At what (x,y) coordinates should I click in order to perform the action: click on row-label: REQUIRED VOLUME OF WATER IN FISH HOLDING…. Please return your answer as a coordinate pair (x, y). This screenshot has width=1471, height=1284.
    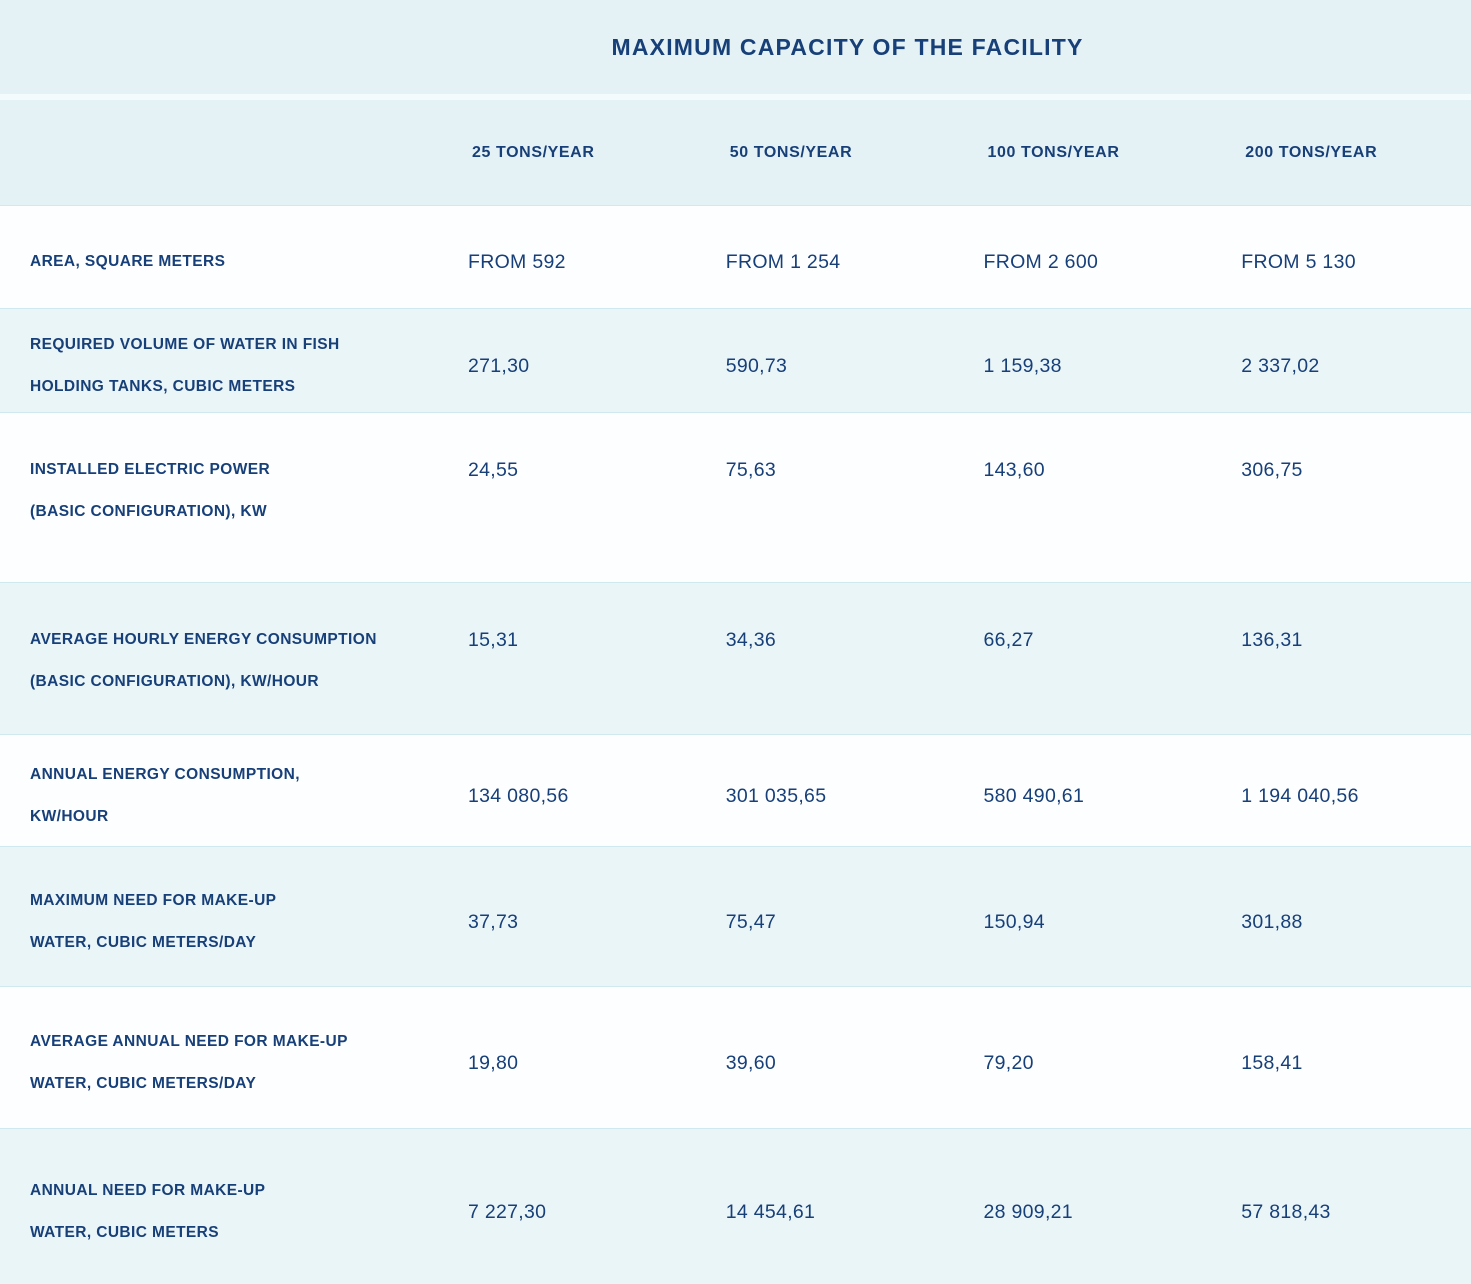
    Looking at the image, I should click on (185, 365).